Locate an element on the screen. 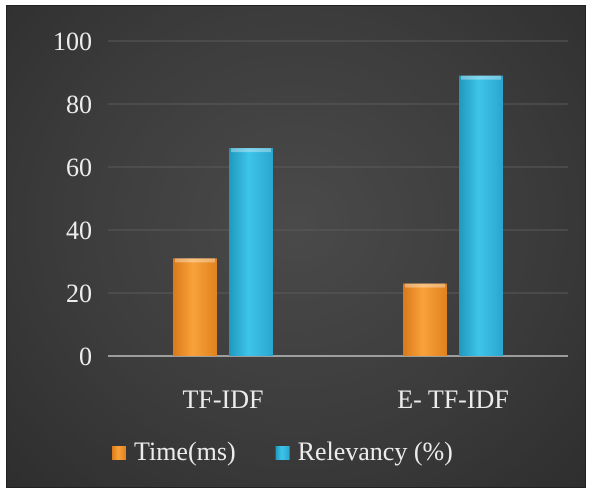 The image size is (592, 493). y-tick-label: 100 is located at coordinates (72, 41).